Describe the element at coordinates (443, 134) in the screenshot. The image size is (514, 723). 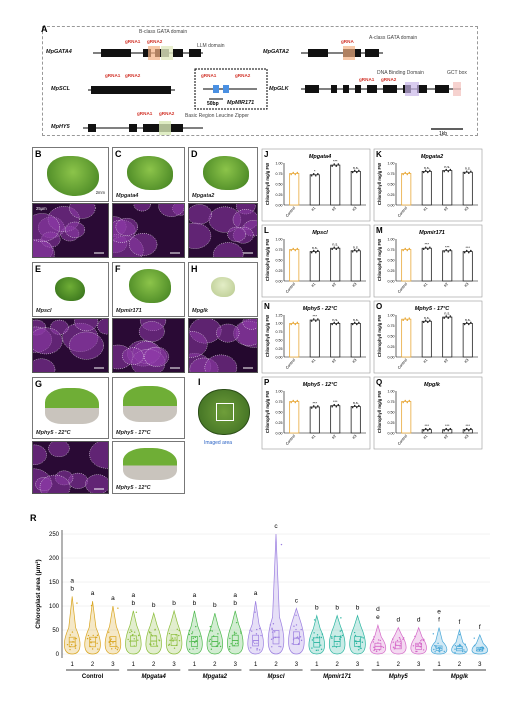
I see `scale-1kb: 1kb` at that location.